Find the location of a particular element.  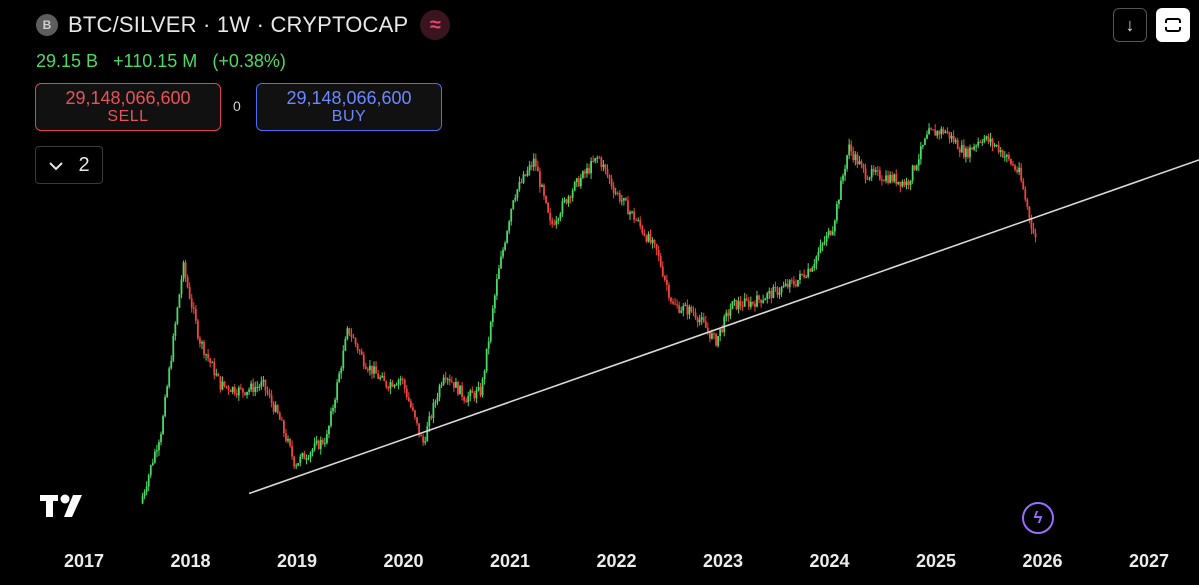

wave-icon: ≈ is located at coordinates (435, 25).